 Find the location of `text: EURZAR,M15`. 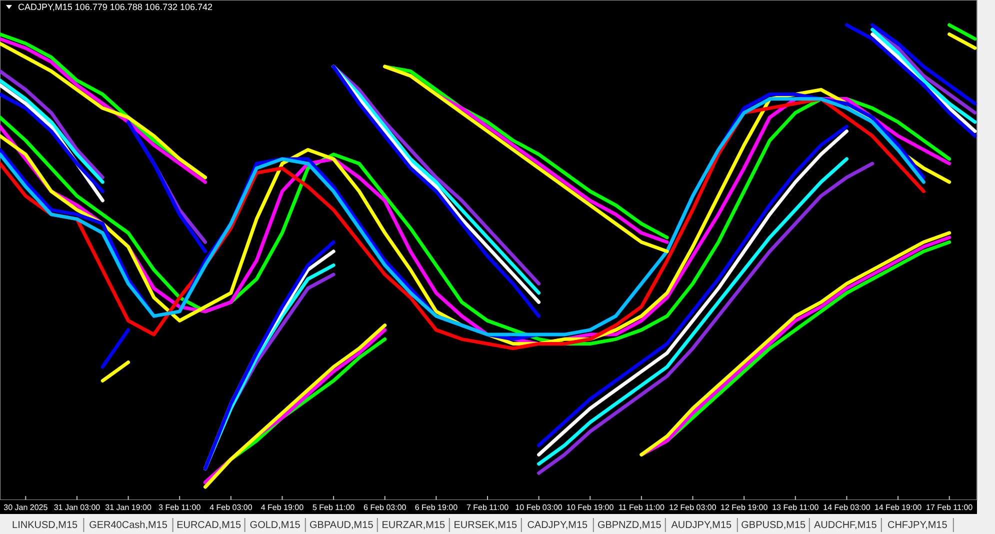

text: EURZAR,M15 is located at coordinates (414, 525).